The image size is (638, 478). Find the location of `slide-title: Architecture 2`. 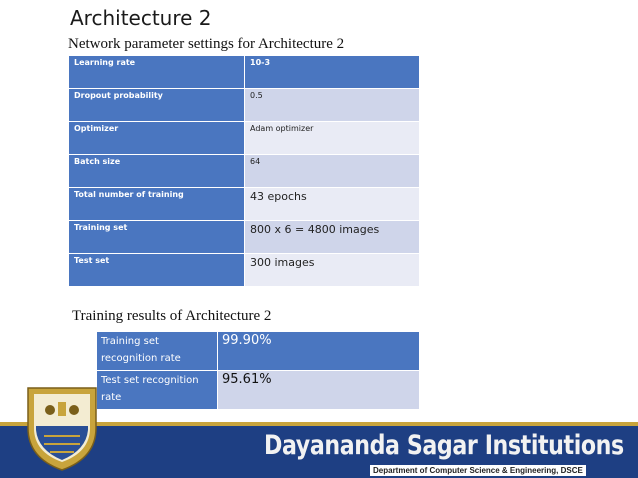

slide-title: Architecture 2 is located at coordinates (141, 18).